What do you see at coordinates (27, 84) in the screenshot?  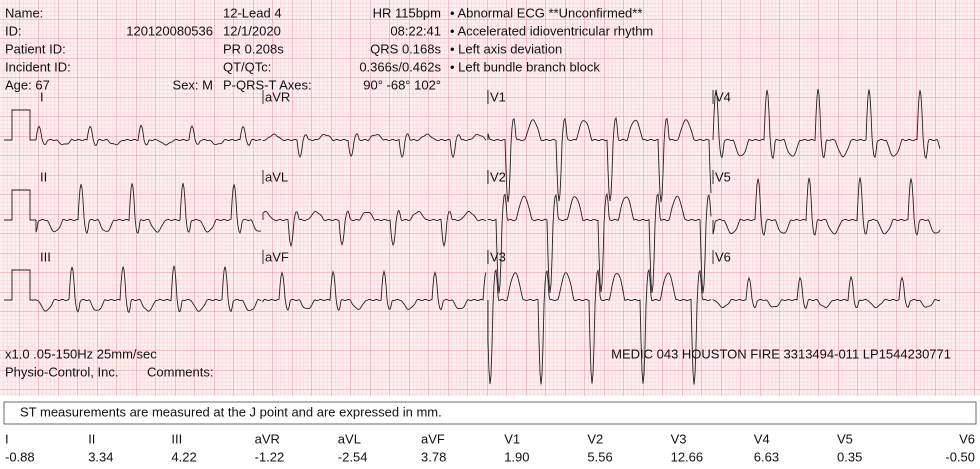 I see `age: Age: 67` at bounding box center [27, 84].